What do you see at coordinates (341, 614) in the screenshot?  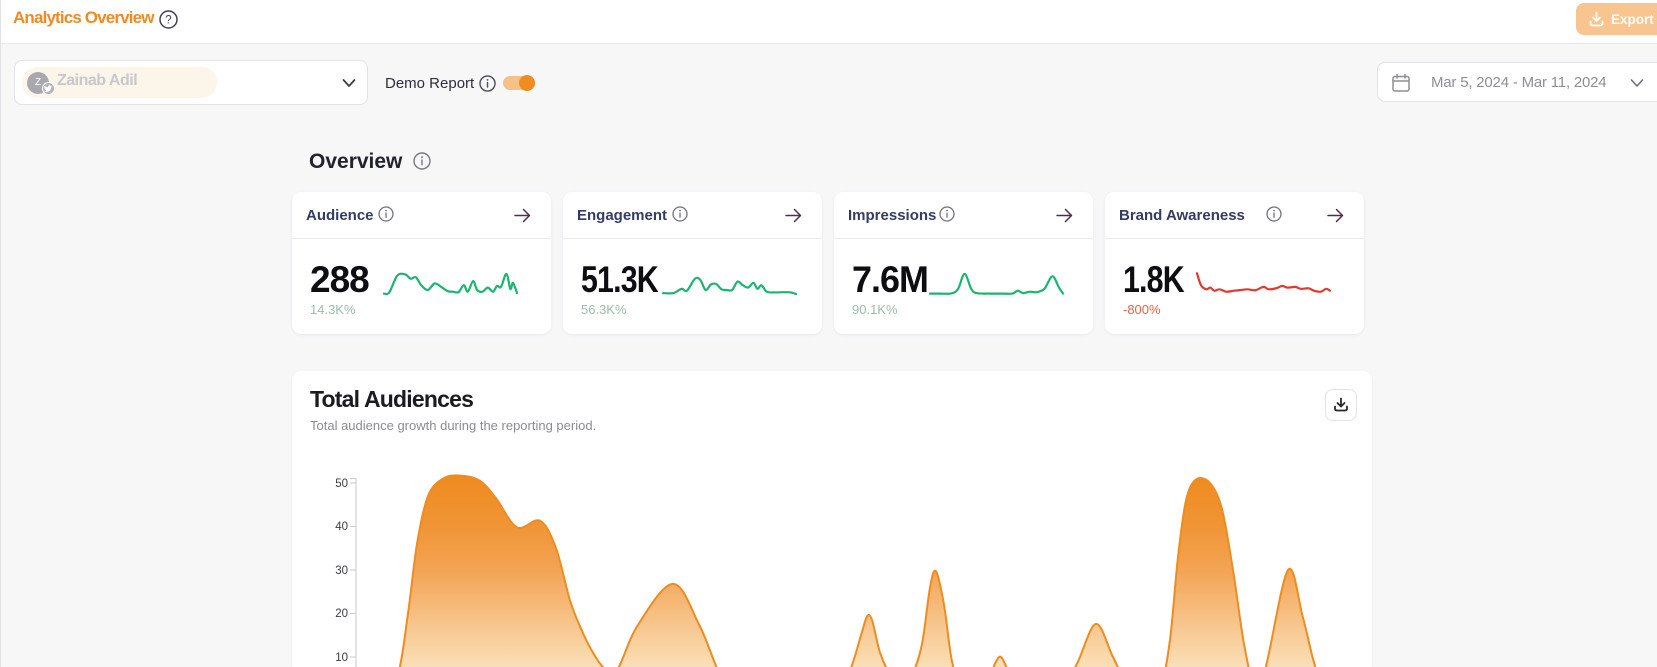 I see `svg-text: 20` at bounding box center [341, 614].